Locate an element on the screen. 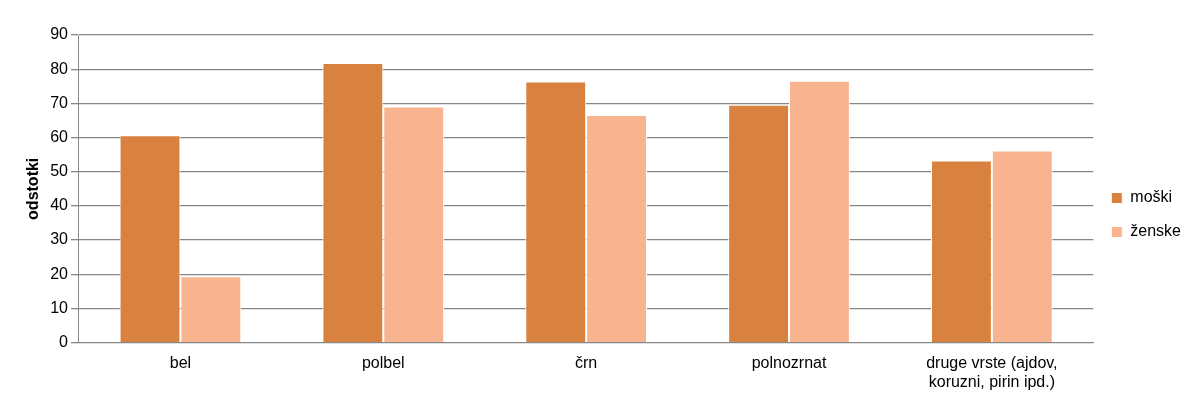 The height and width of the screenshot is (405, 1201). x-tick-label: druge vrste (ajdov, koruzni, pirin ipd.) is located at coordinates (992, 371).